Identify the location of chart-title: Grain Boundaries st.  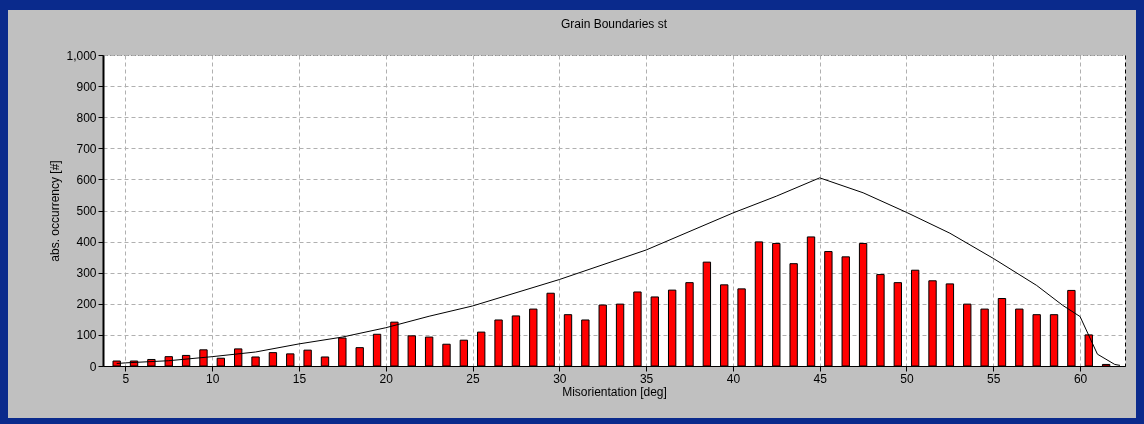
(614, 24).